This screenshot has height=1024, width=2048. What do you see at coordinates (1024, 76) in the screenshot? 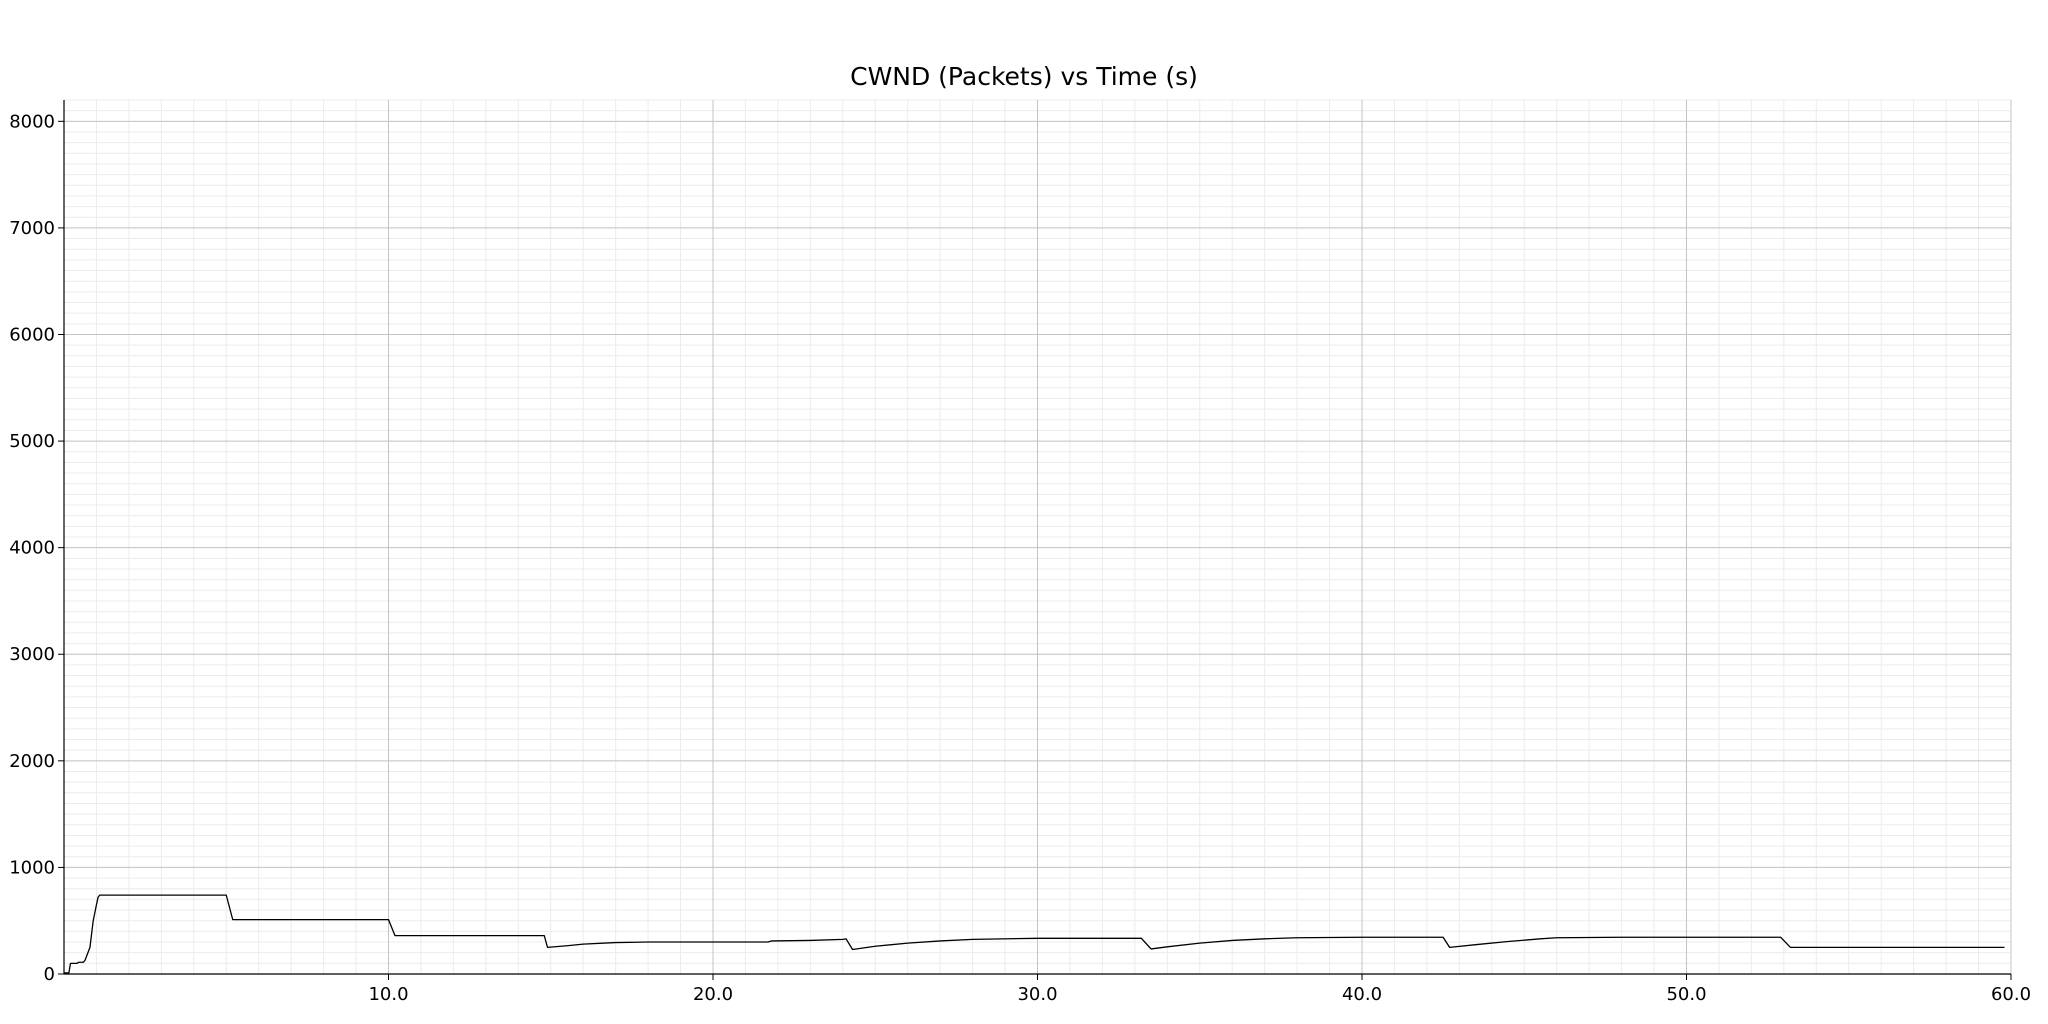
I see `chart-title: CWND (Packets) vs Time (s)` at bounding box center [1024, 76].